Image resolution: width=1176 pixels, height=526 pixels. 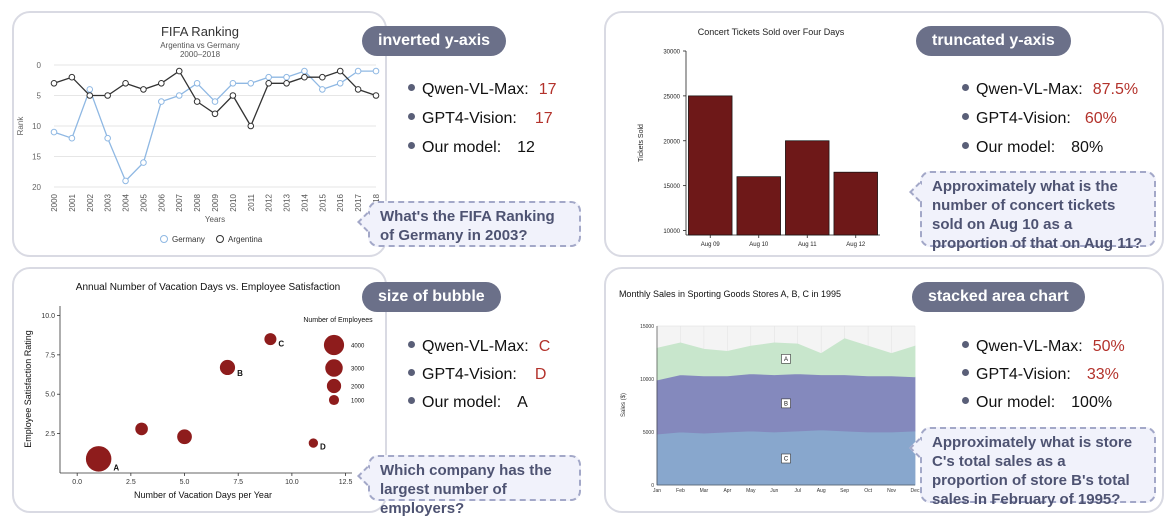 What do you see at coordinates (544, 346) in the screenshot?
I see `model-answer: C` at bounding box center [544, 346].